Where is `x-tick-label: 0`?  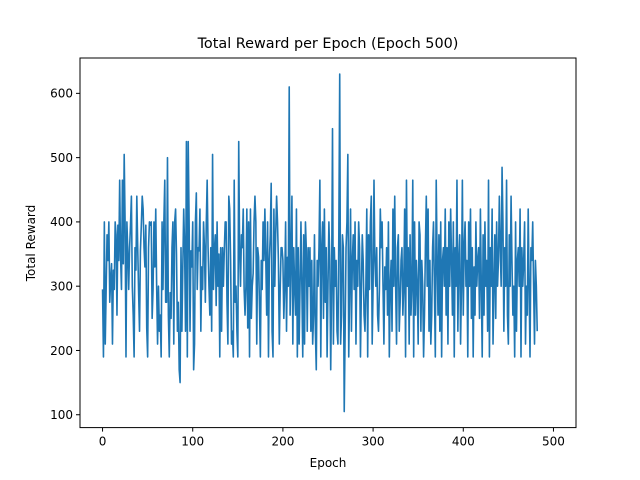
x-tick-label: 0 is located at coordinates (103, 442).